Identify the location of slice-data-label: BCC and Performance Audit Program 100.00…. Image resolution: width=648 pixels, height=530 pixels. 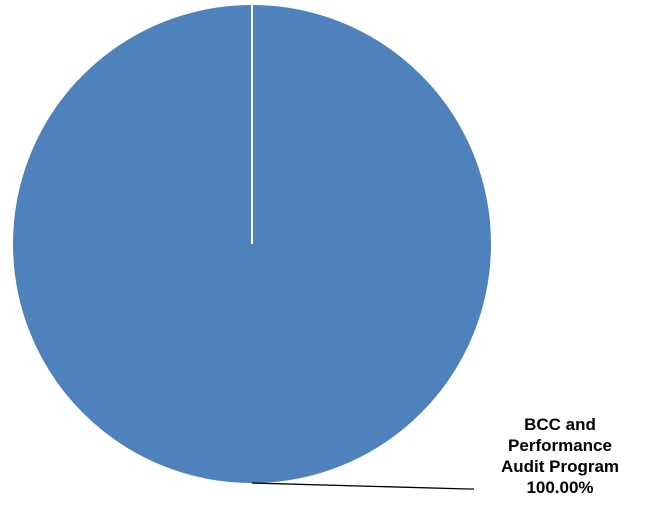
(560, 456).